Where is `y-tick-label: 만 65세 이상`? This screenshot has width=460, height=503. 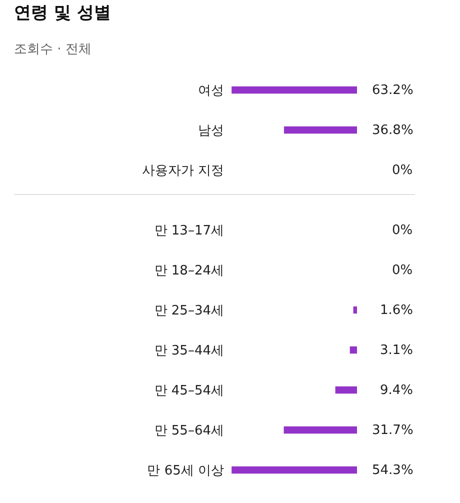 y-tick-label: 만 65세 이상 is located at coordinates (185, 471).